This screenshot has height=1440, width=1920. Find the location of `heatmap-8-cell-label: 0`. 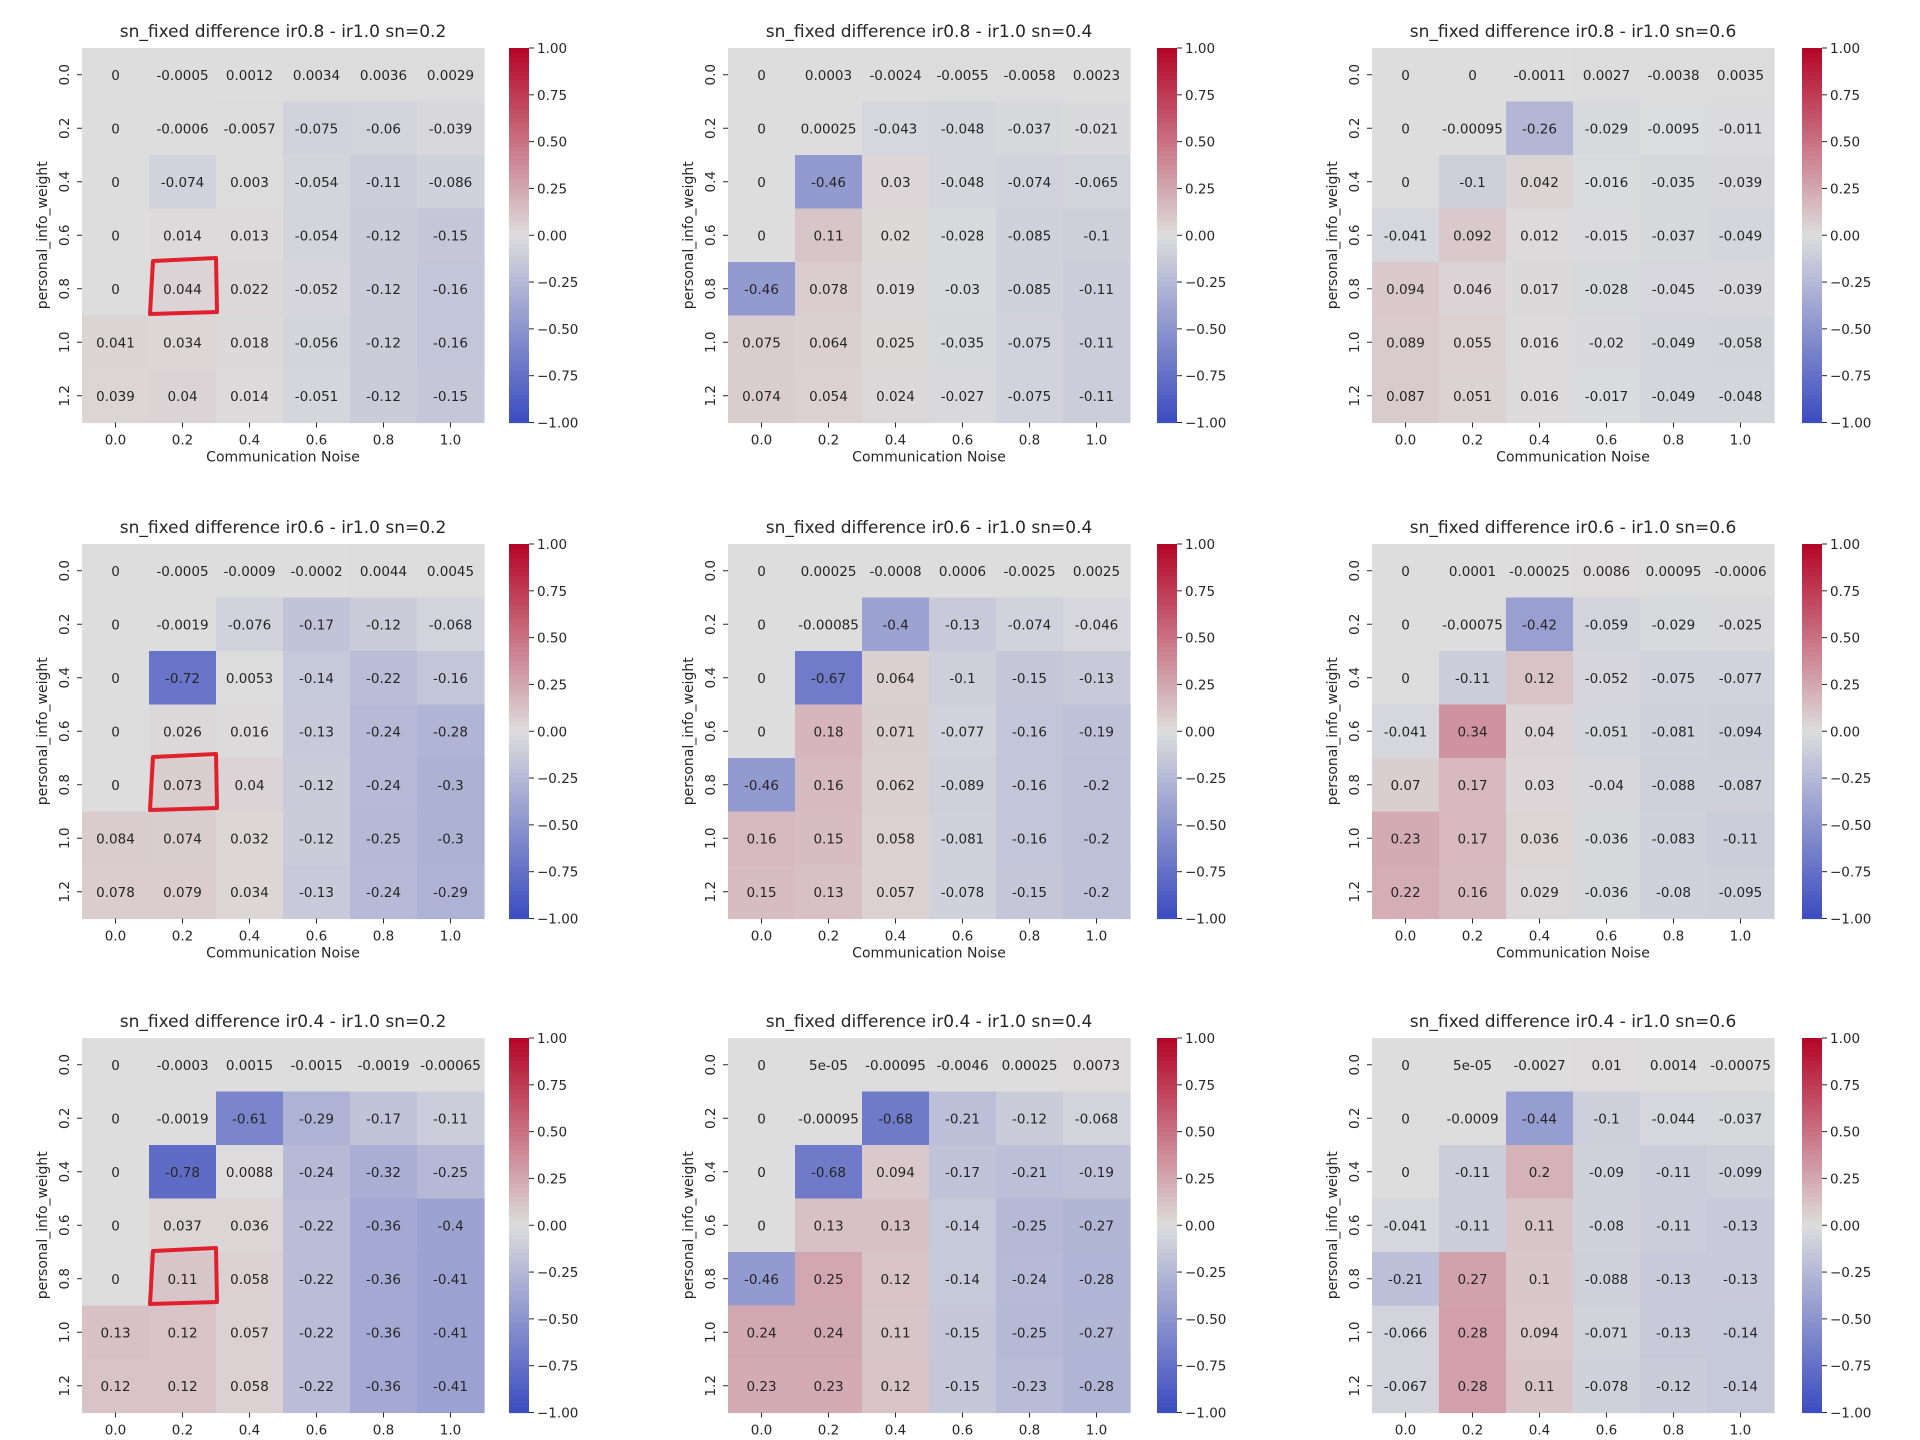

heatmap-8-cell-label: 0 is located at coordinates (761, 1226).